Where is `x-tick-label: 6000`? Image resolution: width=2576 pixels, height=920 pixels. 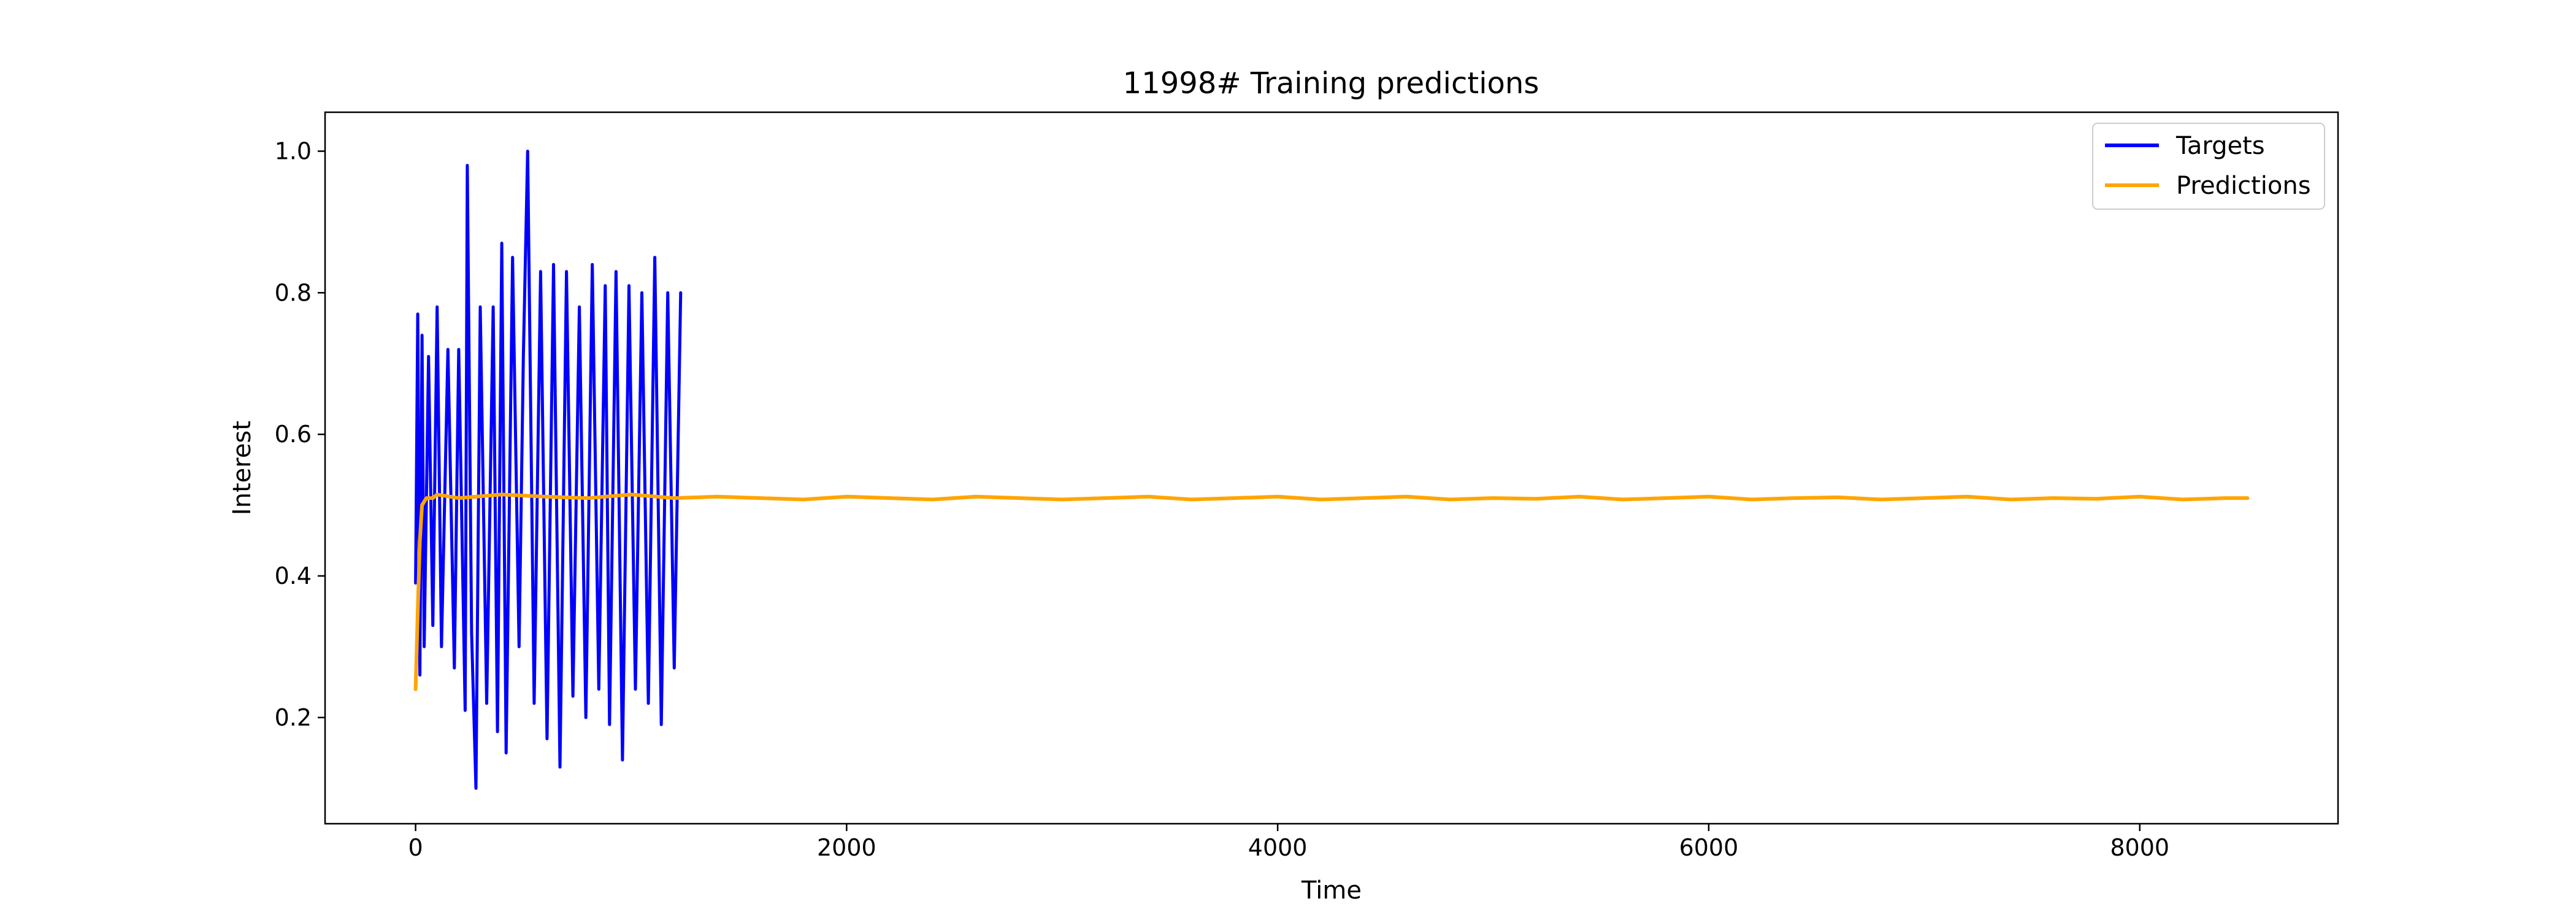 x-tick-label: 6000 is located at coordinates (1709, 847).